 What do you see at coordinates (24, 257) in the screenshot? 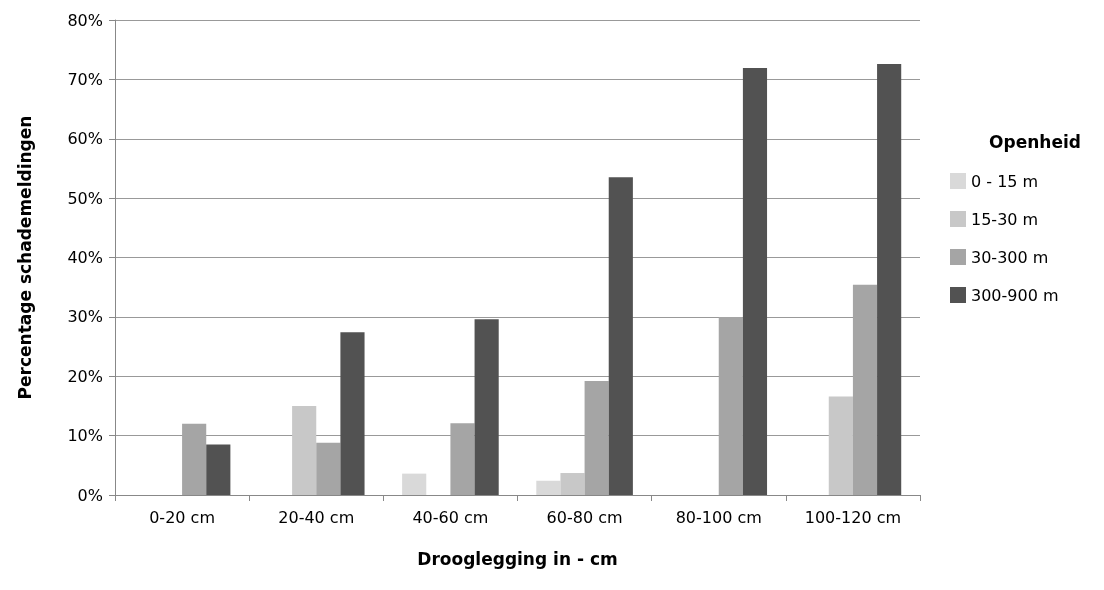
I see `y-axis-title: Percentage schademeldingen` at bounding box center [24, 257].